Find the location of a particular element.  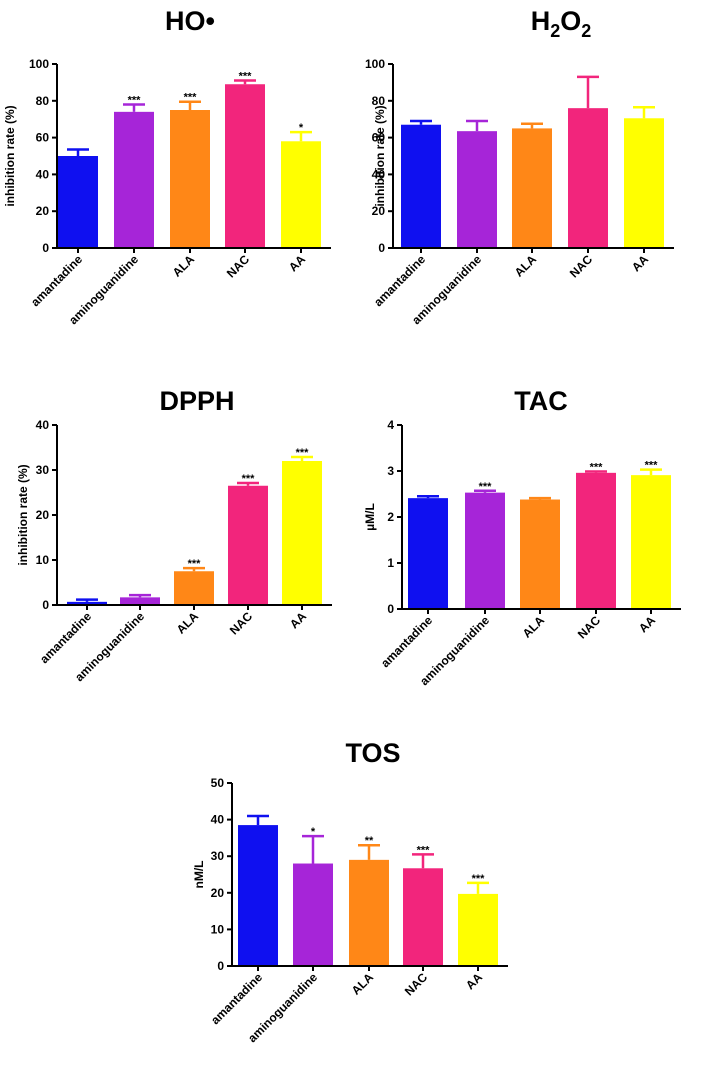

chart-title: DPPH is located at coordinates (196, 401).